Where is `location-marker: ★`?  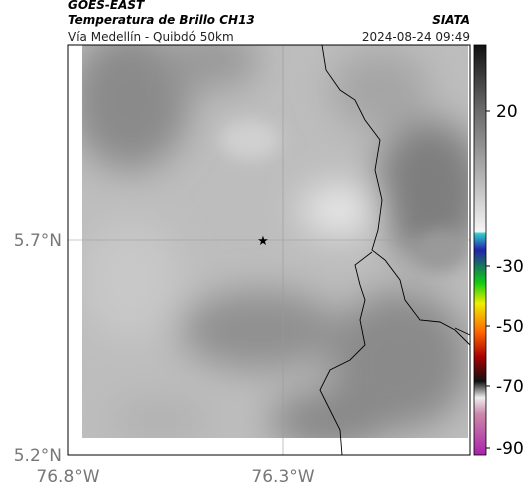
location-marker: ★ is located at coordinates (263, 241).